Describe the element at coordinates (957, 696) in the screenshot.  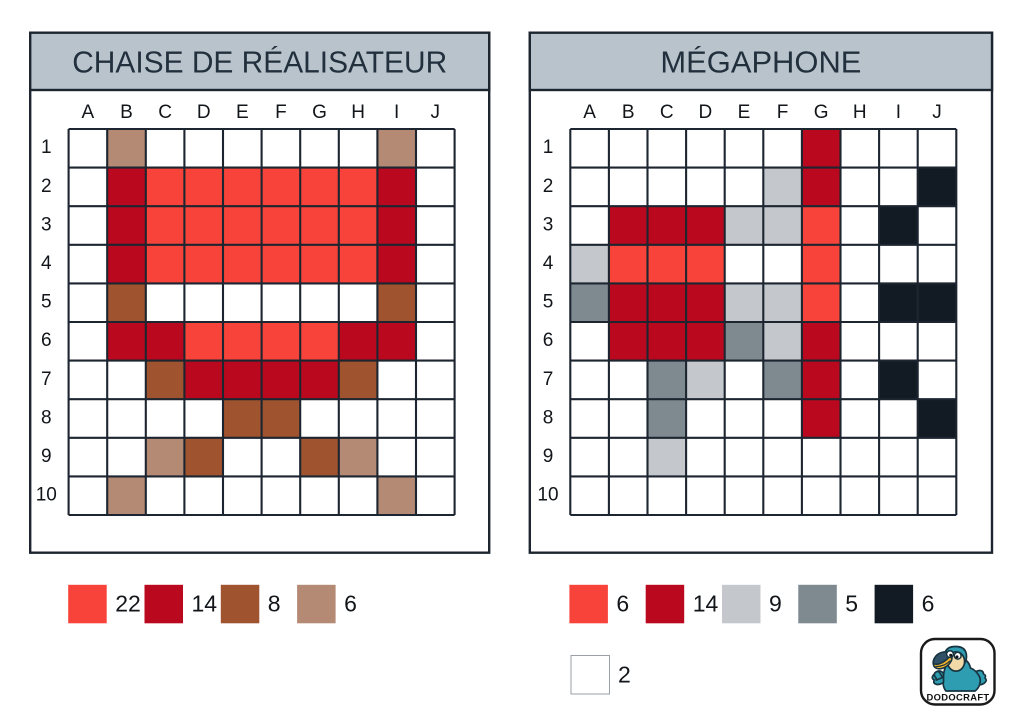
I see `svg-text: DODOCRAFT` at that location.